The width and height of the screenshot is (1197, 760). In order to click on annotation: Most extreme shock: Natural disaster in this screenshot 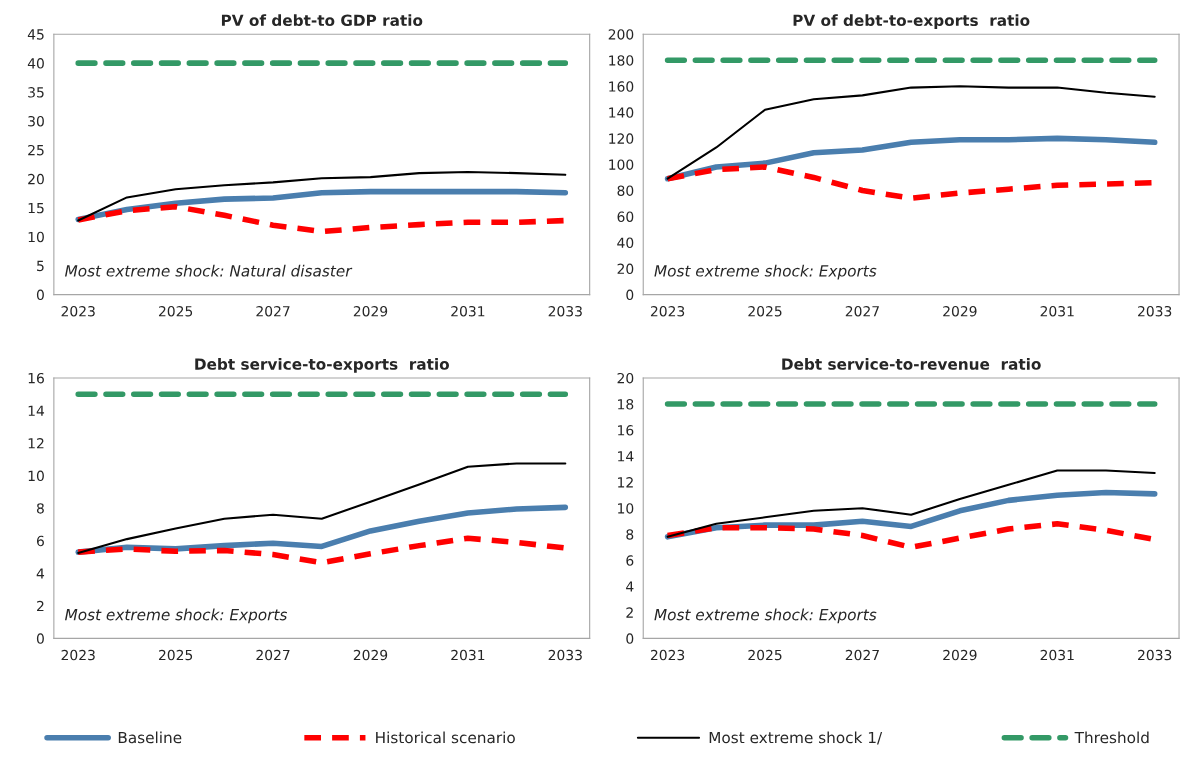, I will do `click(208, 270)`.